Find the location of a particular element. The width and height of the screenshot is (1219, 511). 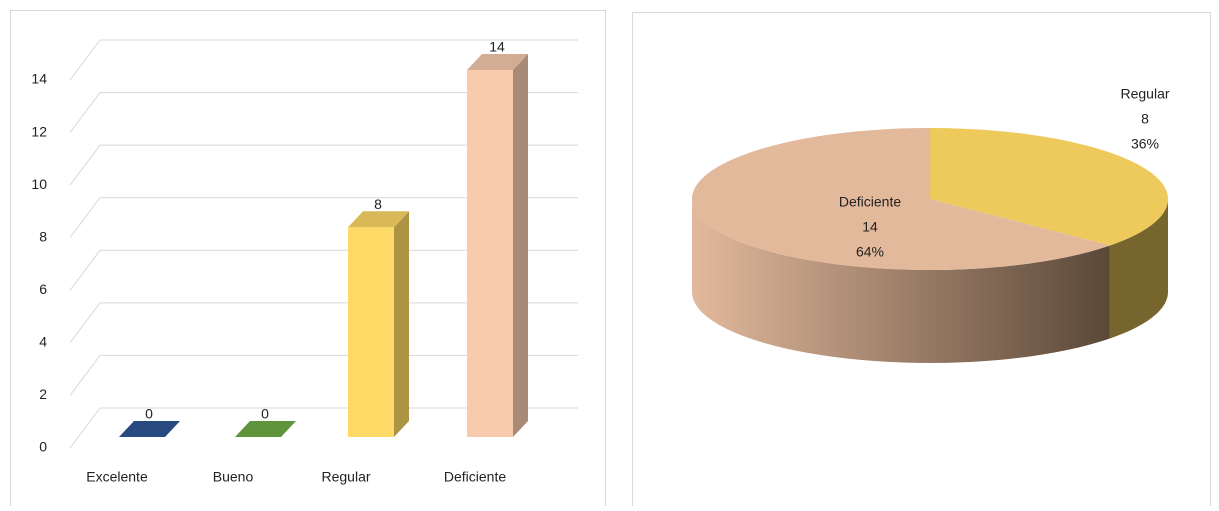

pie-label-value: 8 is located at coordinates (1145, 119).